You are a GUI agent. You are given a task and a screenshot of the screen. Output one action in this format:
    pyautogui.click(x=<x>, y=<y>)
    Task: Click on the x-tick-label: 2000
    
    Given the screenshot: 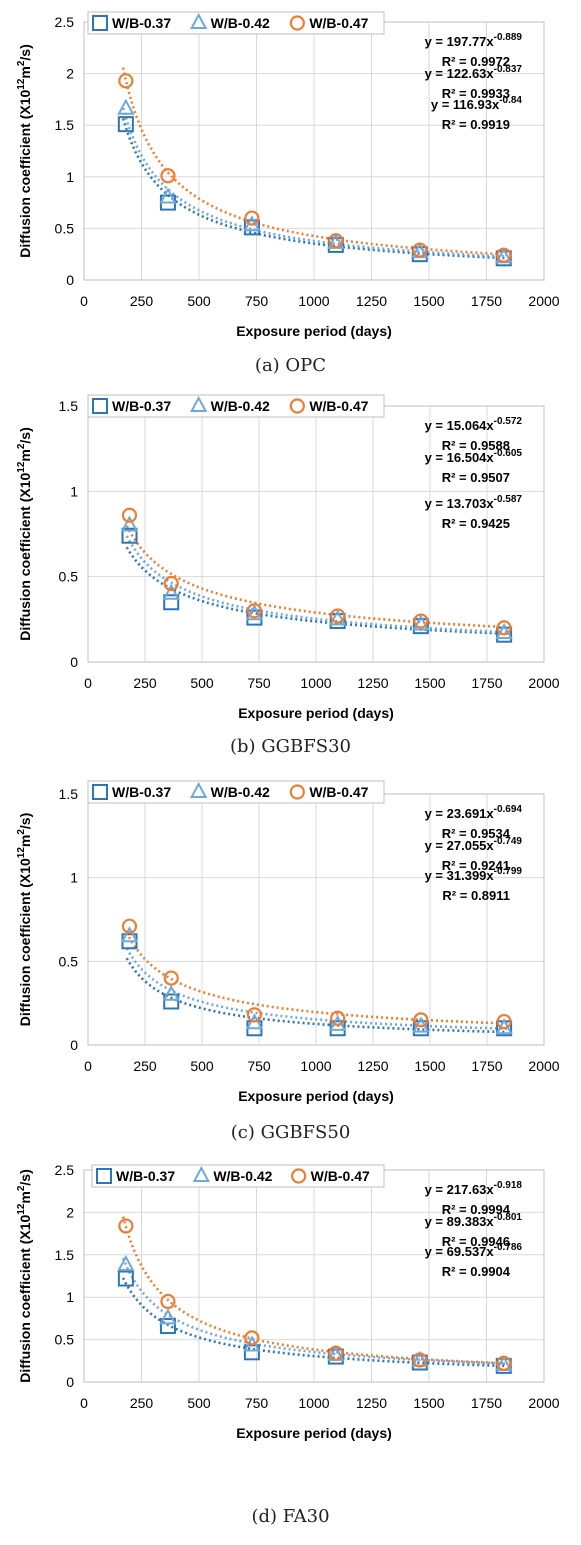 What is the action you would take?
    pyautogui.click(x=543, y=1403)
    